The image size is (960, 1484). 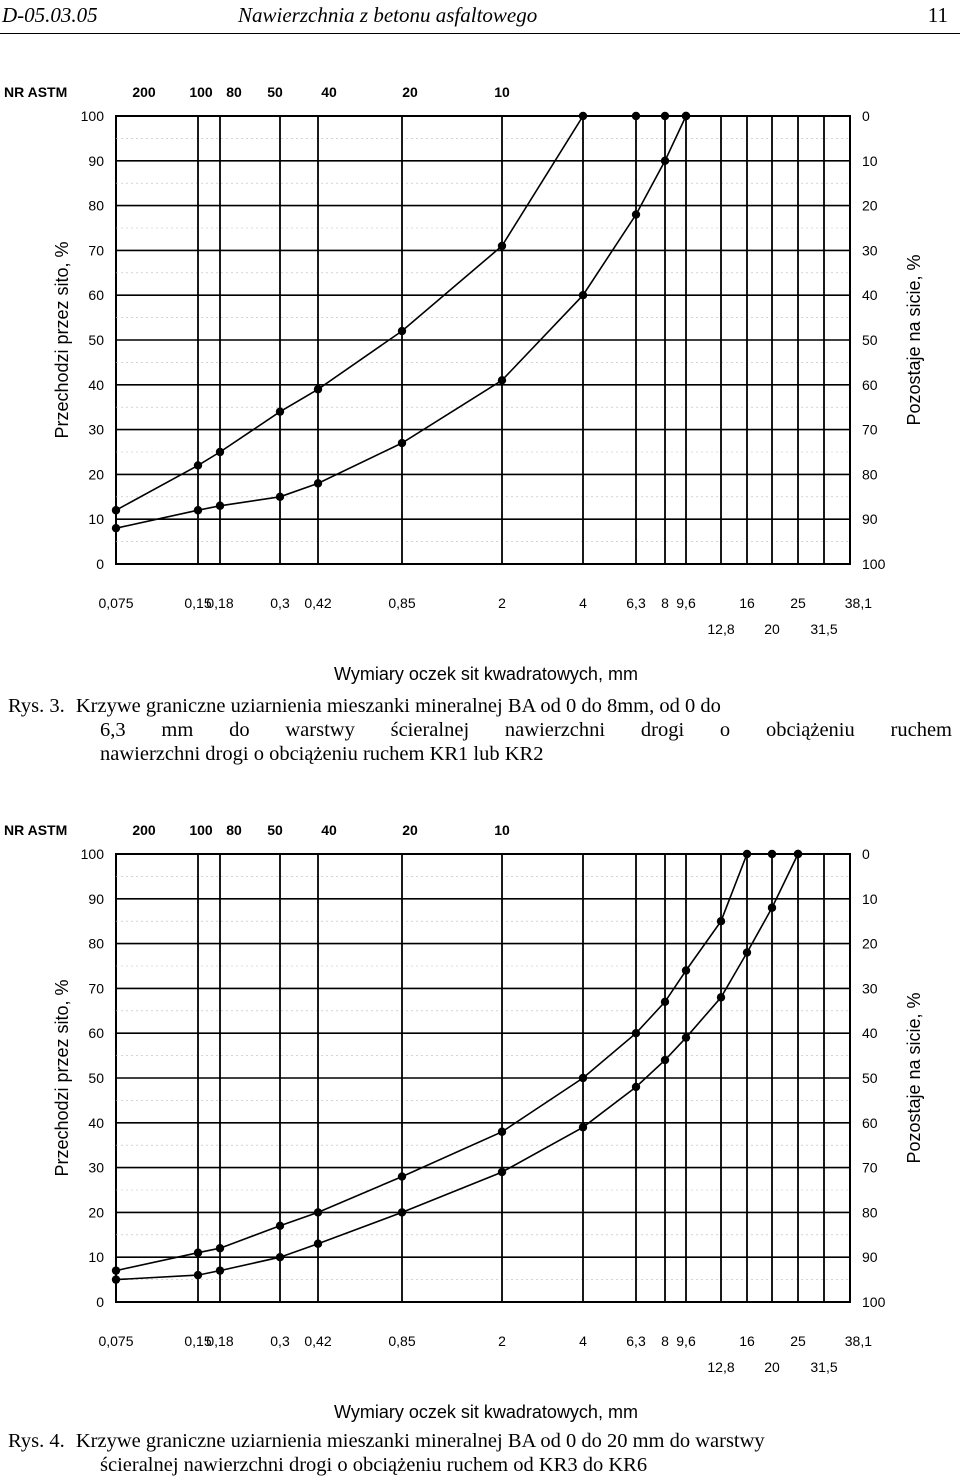 I want to click on y-axis-title-right: Pozostaje na sicie, %, so click(x=914, y=339).